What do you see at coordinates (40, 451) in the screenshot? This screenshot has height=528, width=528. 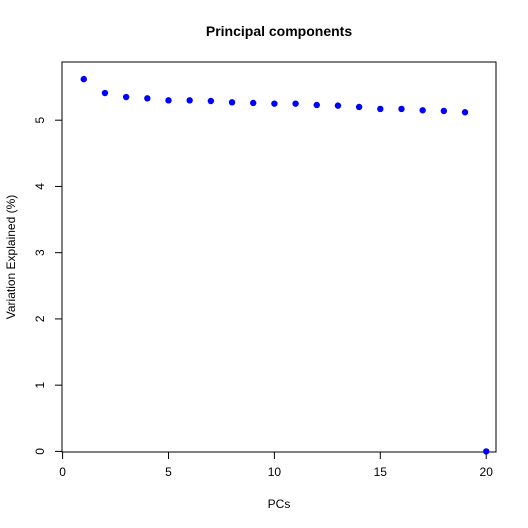 I see `y-tick-label: 0` at bounding box center [40, 451].